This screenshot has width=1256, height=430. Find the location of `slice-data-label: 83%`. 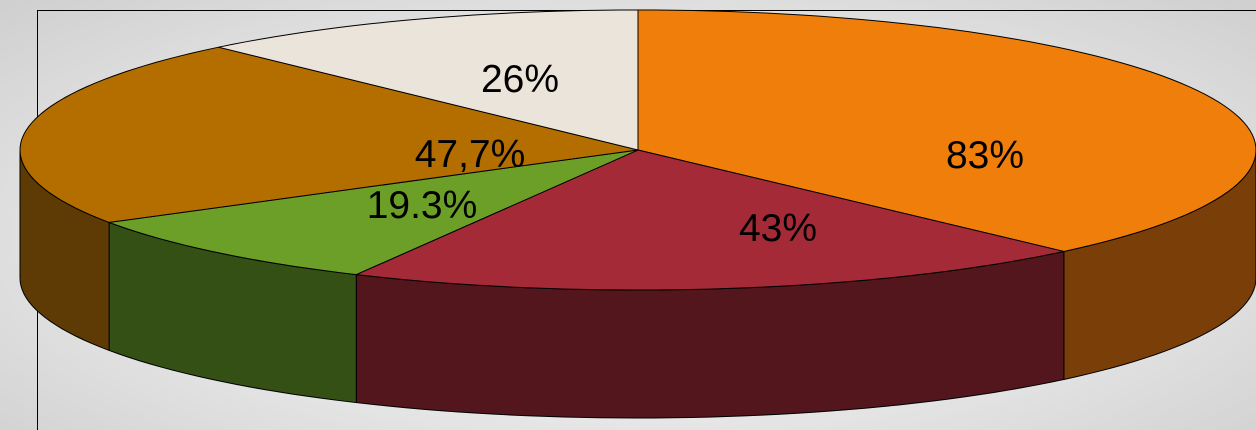

slice-data-label: 83% is located at coordinates (985, 155).